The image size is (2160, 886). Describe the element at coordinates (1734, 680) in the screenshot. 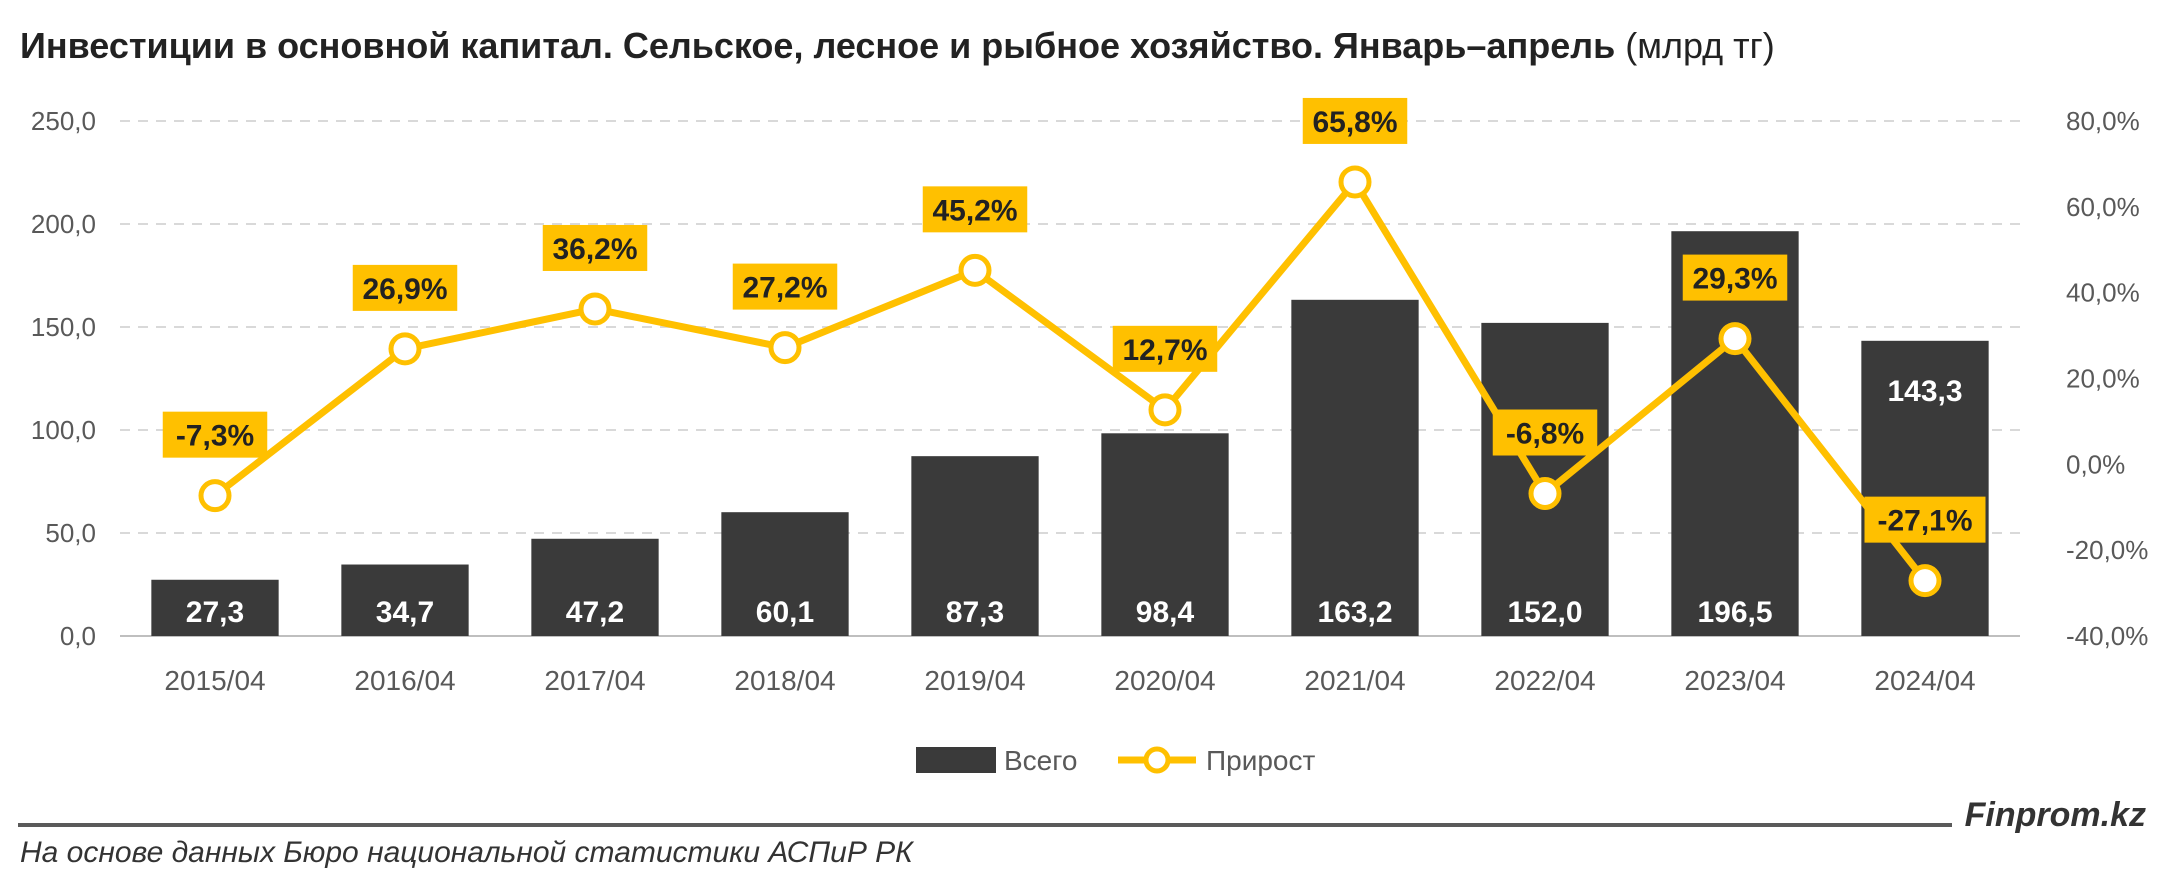

I see `x-tick-label: 2023/04` at that location.